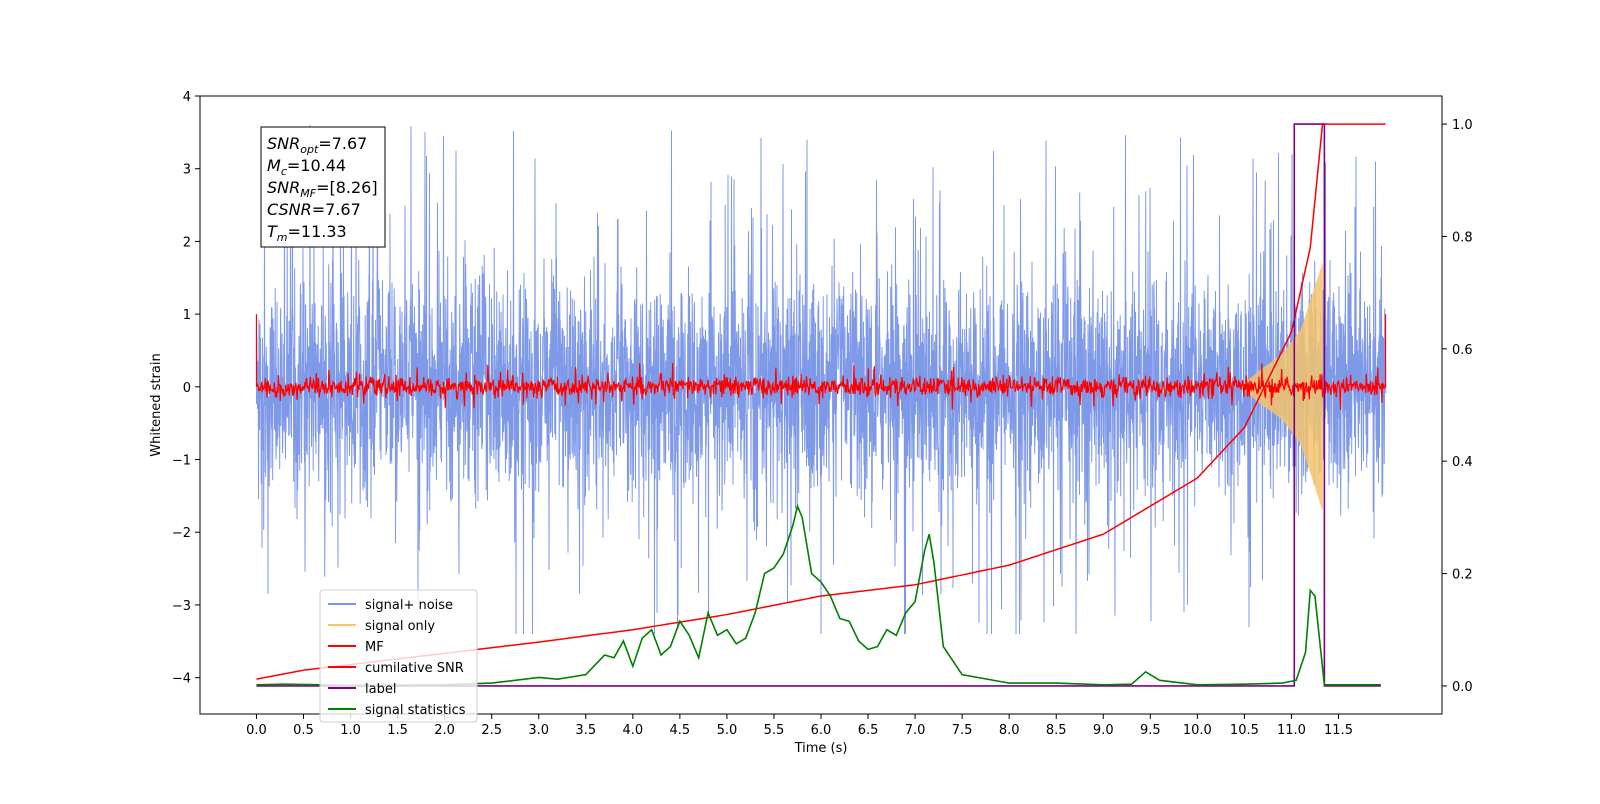 This screenshot has width=1600, height=804. I want to click on y-tick-label: 1, so click(187, 315).